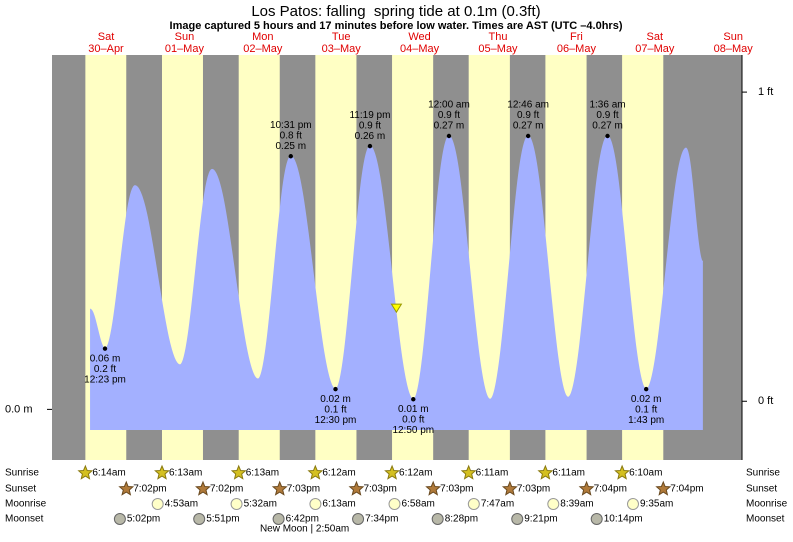 This screenshot has width=793, height=542. What do you see at coordinates (105, 369) in the screenshot?
I see `extreme-label: 0.2 ft` at bounding box center [105, 369].